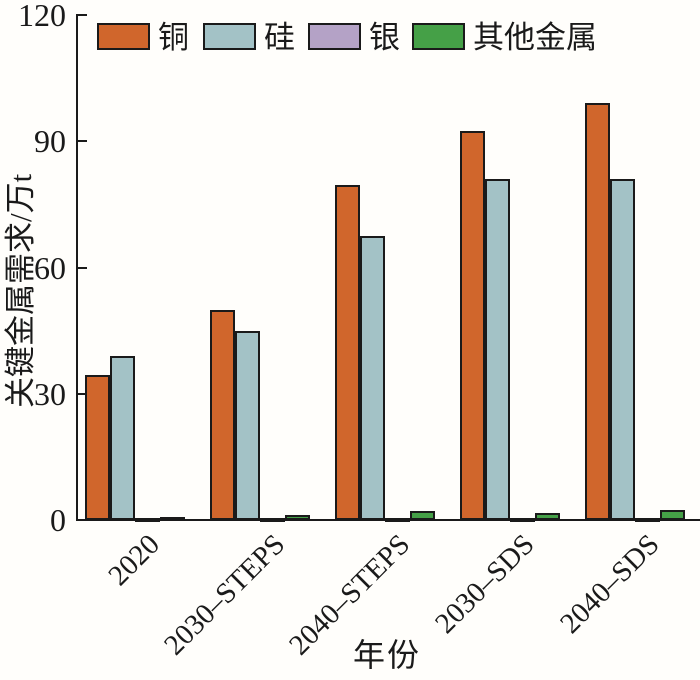  Describe the element at coordinates (438, 36) in the screenshot. I see `legend-swatch-其他金属` at that location.